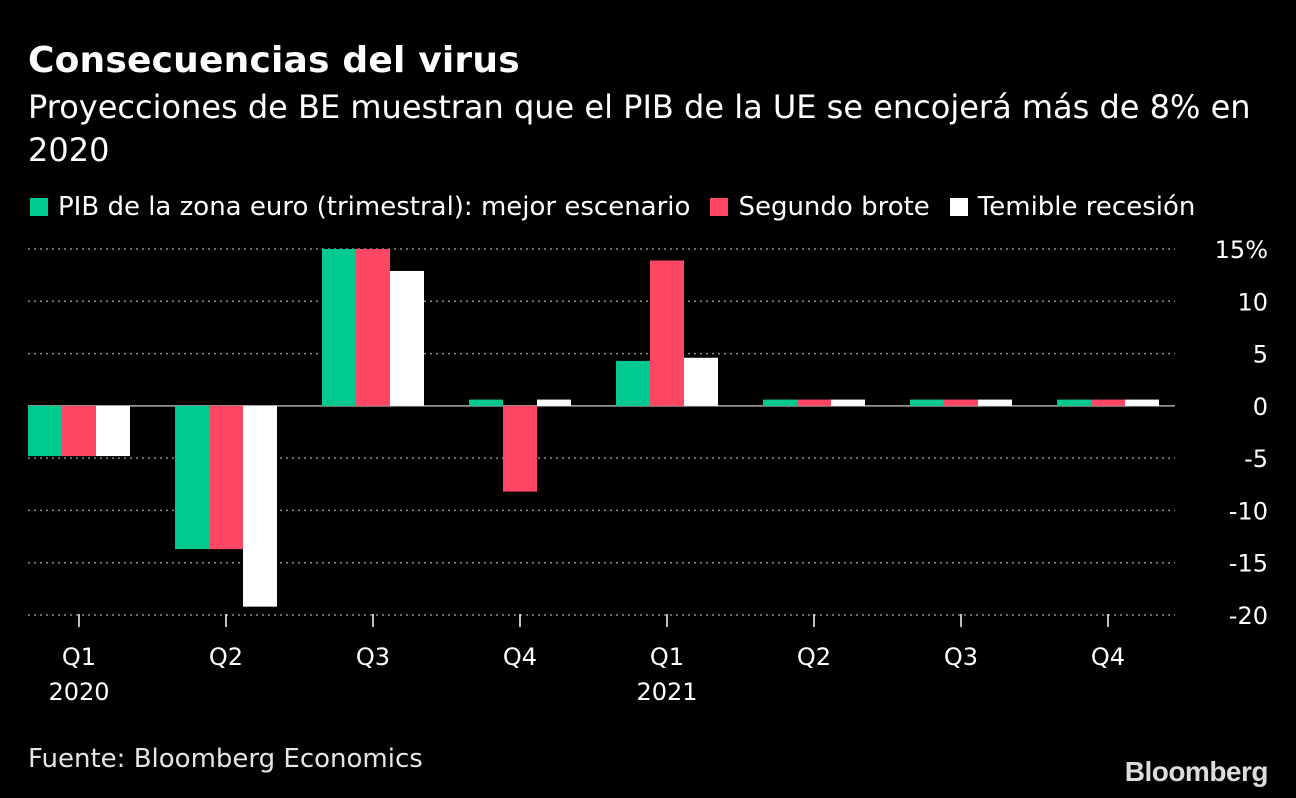 This screenshot has width=1296, height=798. I want to click on y-tick-label: -15, so click(1248, 564).